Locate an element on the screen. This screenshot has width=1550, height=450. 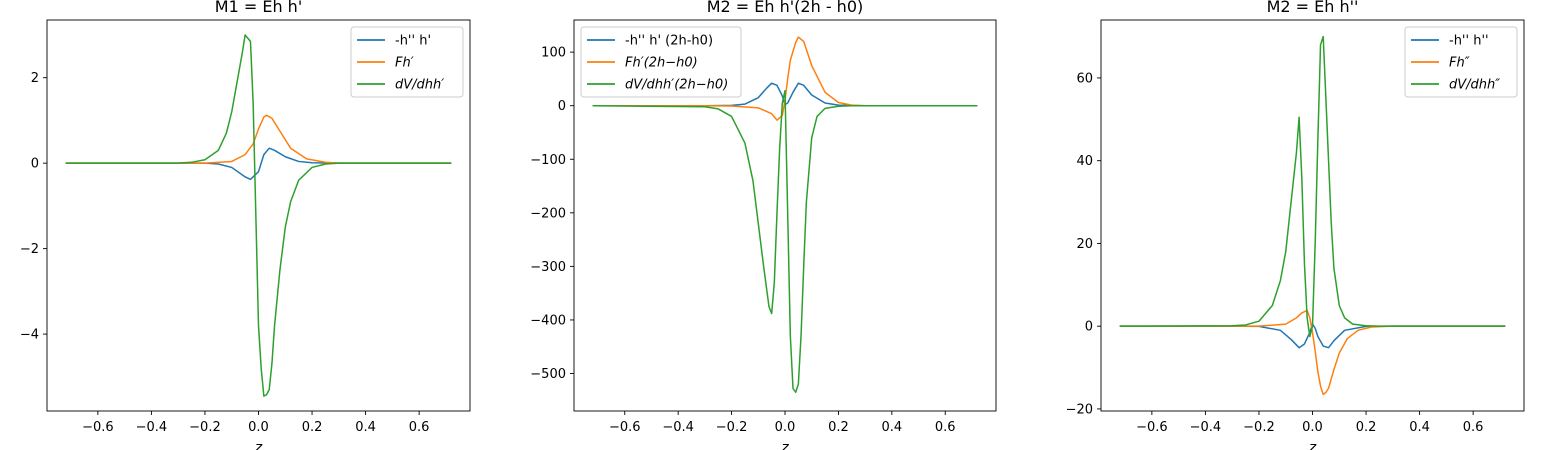
y-tick-label: 2 is located at coordinates (35, 78).